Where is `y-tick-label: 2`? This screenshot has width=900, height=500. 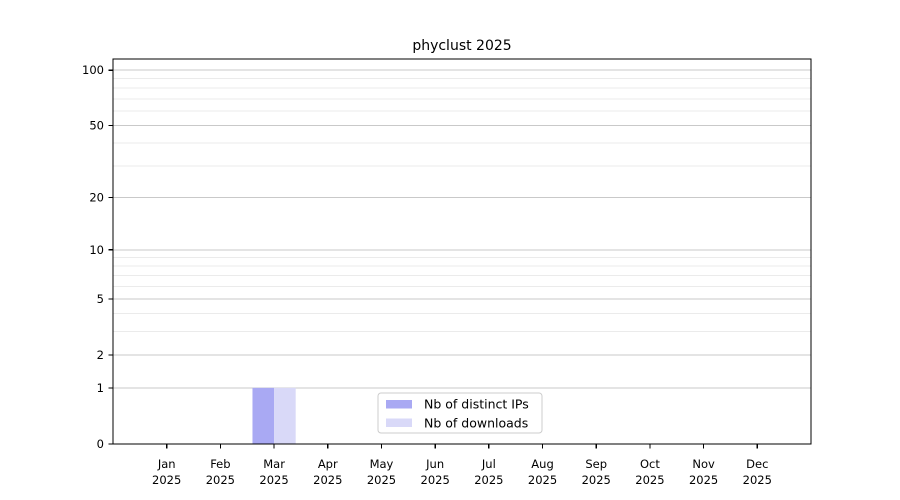
y-tick-label: 2 is located at coordinates (100, 355).